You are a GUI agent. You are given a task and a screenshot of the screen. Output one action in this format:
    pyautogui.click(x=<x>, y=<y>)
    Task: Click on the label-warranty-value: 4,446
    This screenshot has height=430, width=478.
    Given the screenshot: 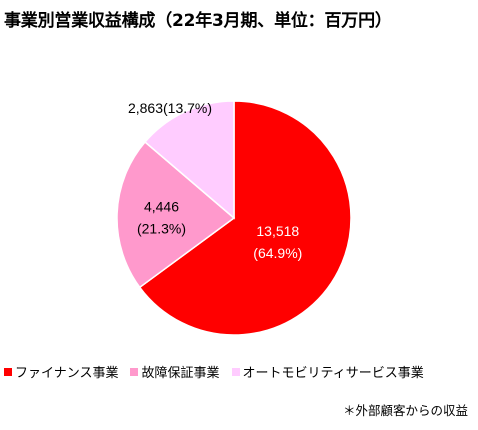 What is the action you would take?
    pyautogui.click(x=161, y=206)
    